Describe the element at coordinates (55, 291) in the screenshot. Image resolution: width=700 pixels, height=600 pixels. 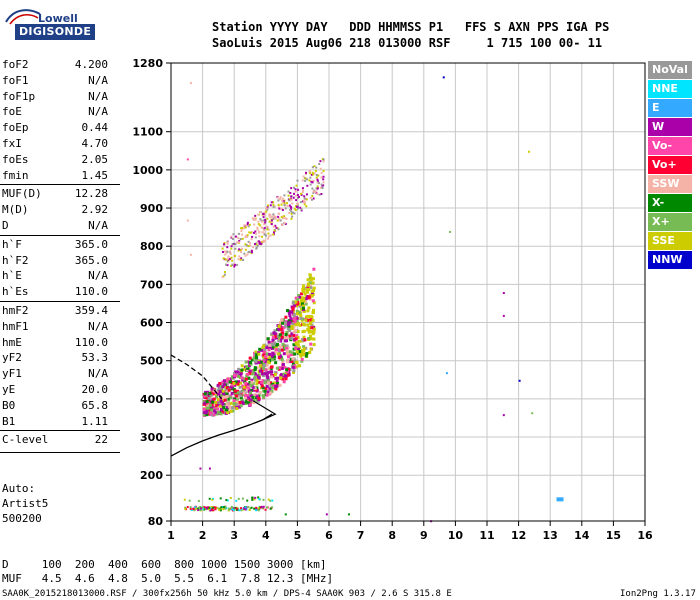
I see `param-row: h`Es 110.0` at that location.